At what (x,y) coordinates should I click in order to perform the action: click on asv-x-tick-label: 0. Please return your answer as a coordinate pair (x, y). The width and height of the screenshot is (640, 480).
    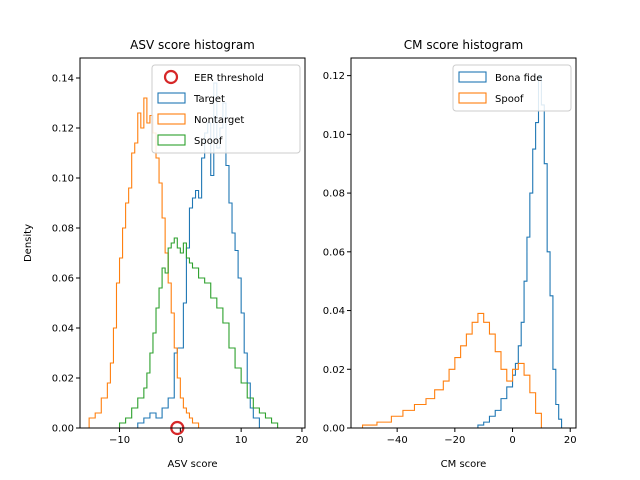
    Looking at the image, I should click on (180, 440).